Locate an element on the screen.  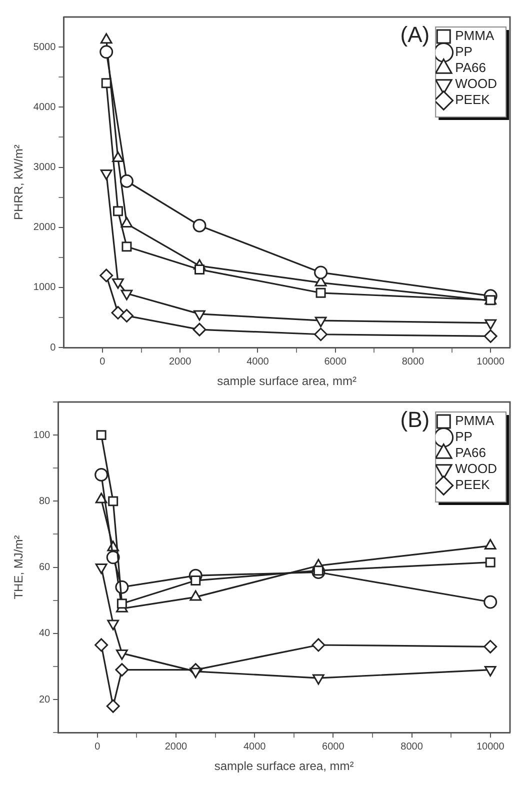
y-axis-title: PHRR, kW/m² is located at coordinates (19, 182).